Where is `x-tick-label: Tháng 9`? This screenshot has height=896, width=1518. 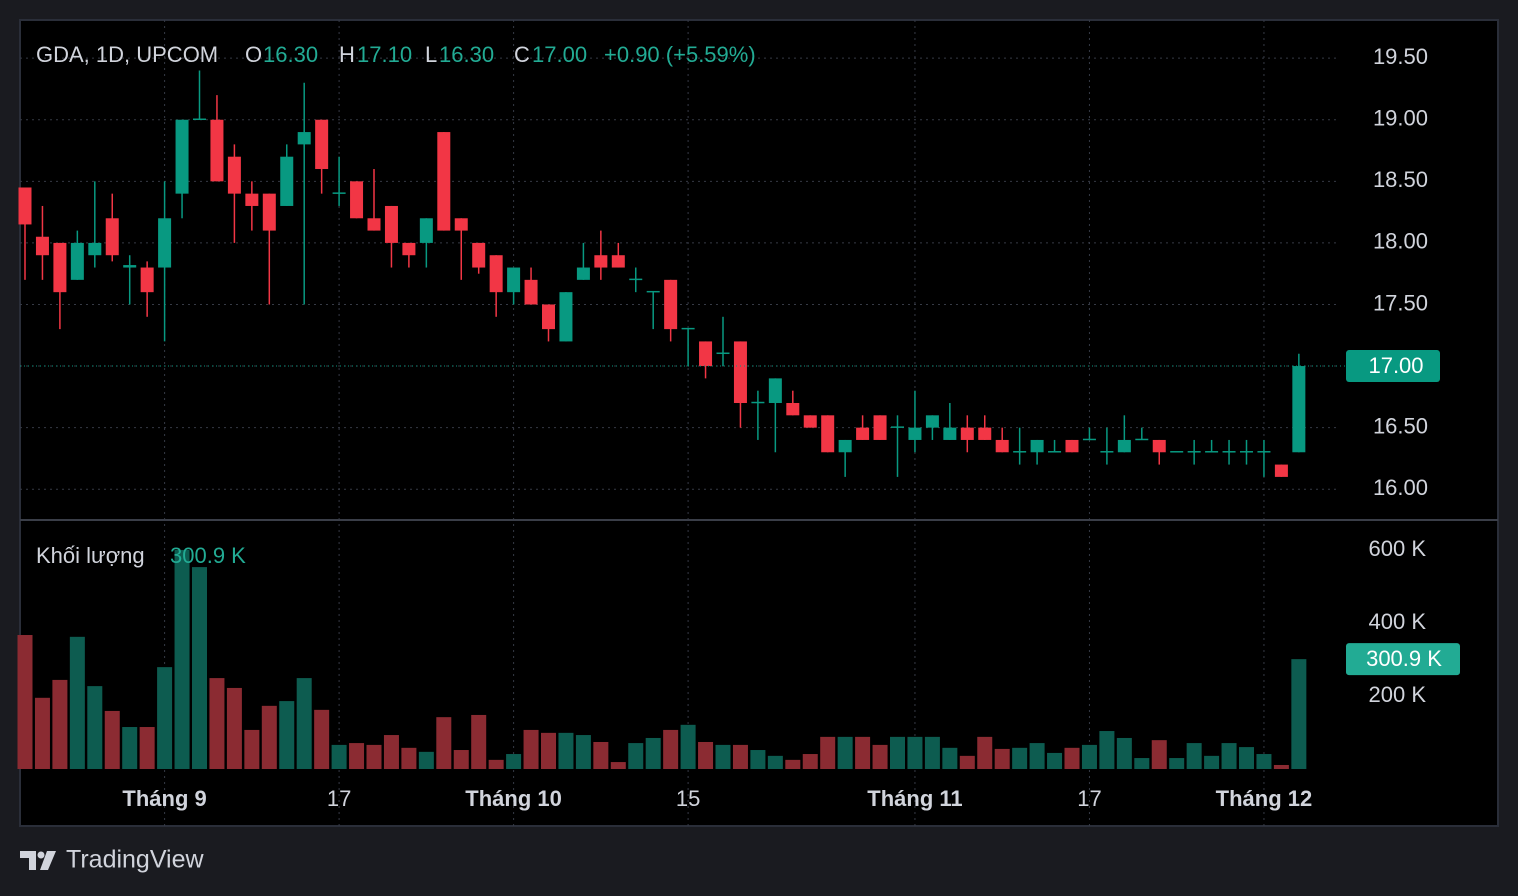
x-tick-label: Tháng 9 is located at coordinates (164, 798).